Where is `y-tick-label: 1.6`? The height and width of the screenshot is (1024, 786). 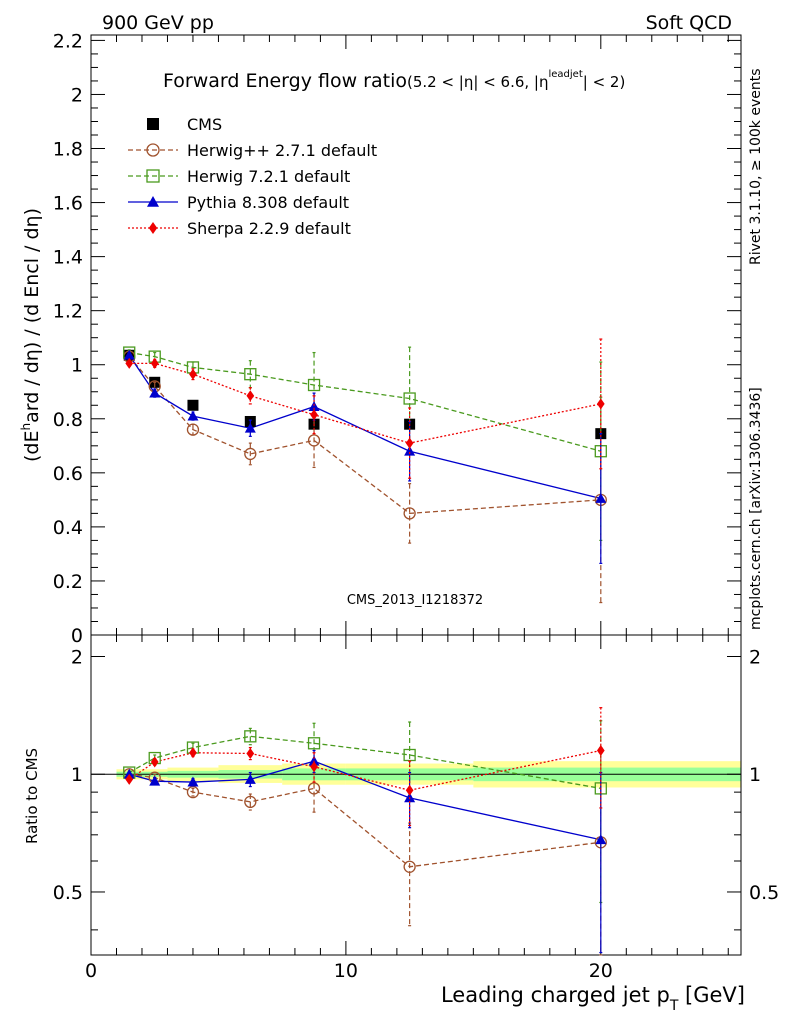
y-tick-label: 1.6 is located at coordinates (68, 204).